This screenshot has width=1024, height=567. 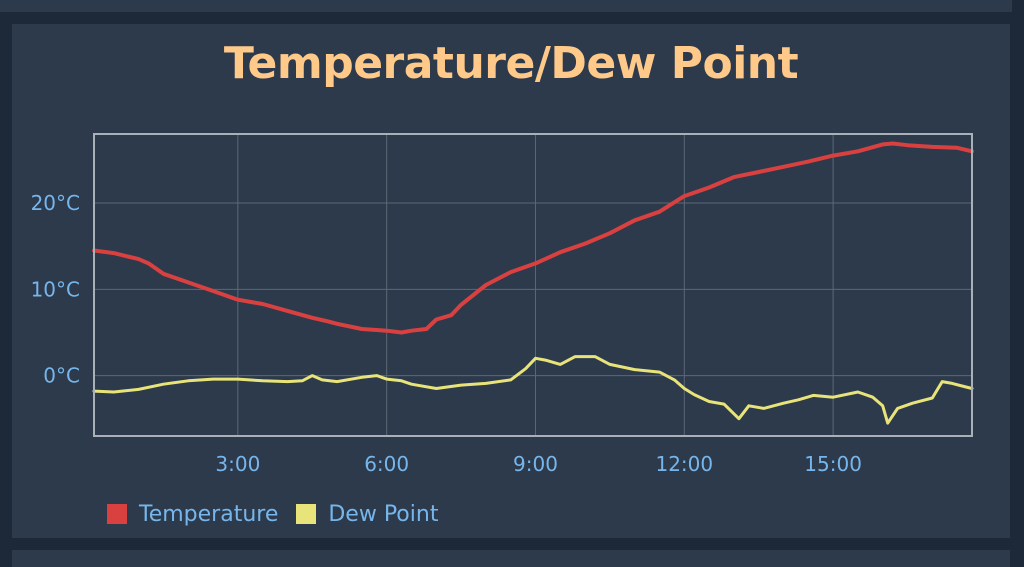 I want to click on legend-item-temperature: Temperature, so click(x=192, y=514).